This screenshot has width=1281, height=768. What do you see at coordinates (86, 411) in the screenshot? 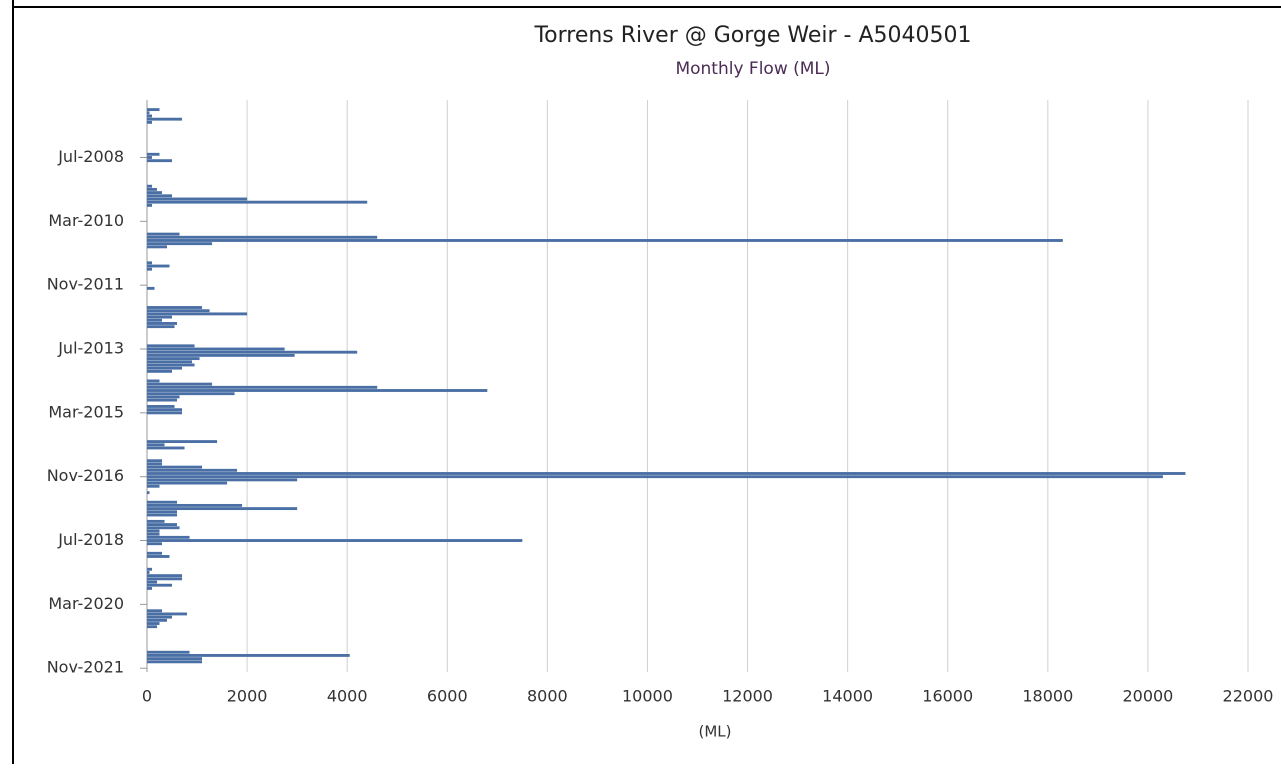
I see `y-tick-label: Mar-2015` at bounding box center [86, 411].